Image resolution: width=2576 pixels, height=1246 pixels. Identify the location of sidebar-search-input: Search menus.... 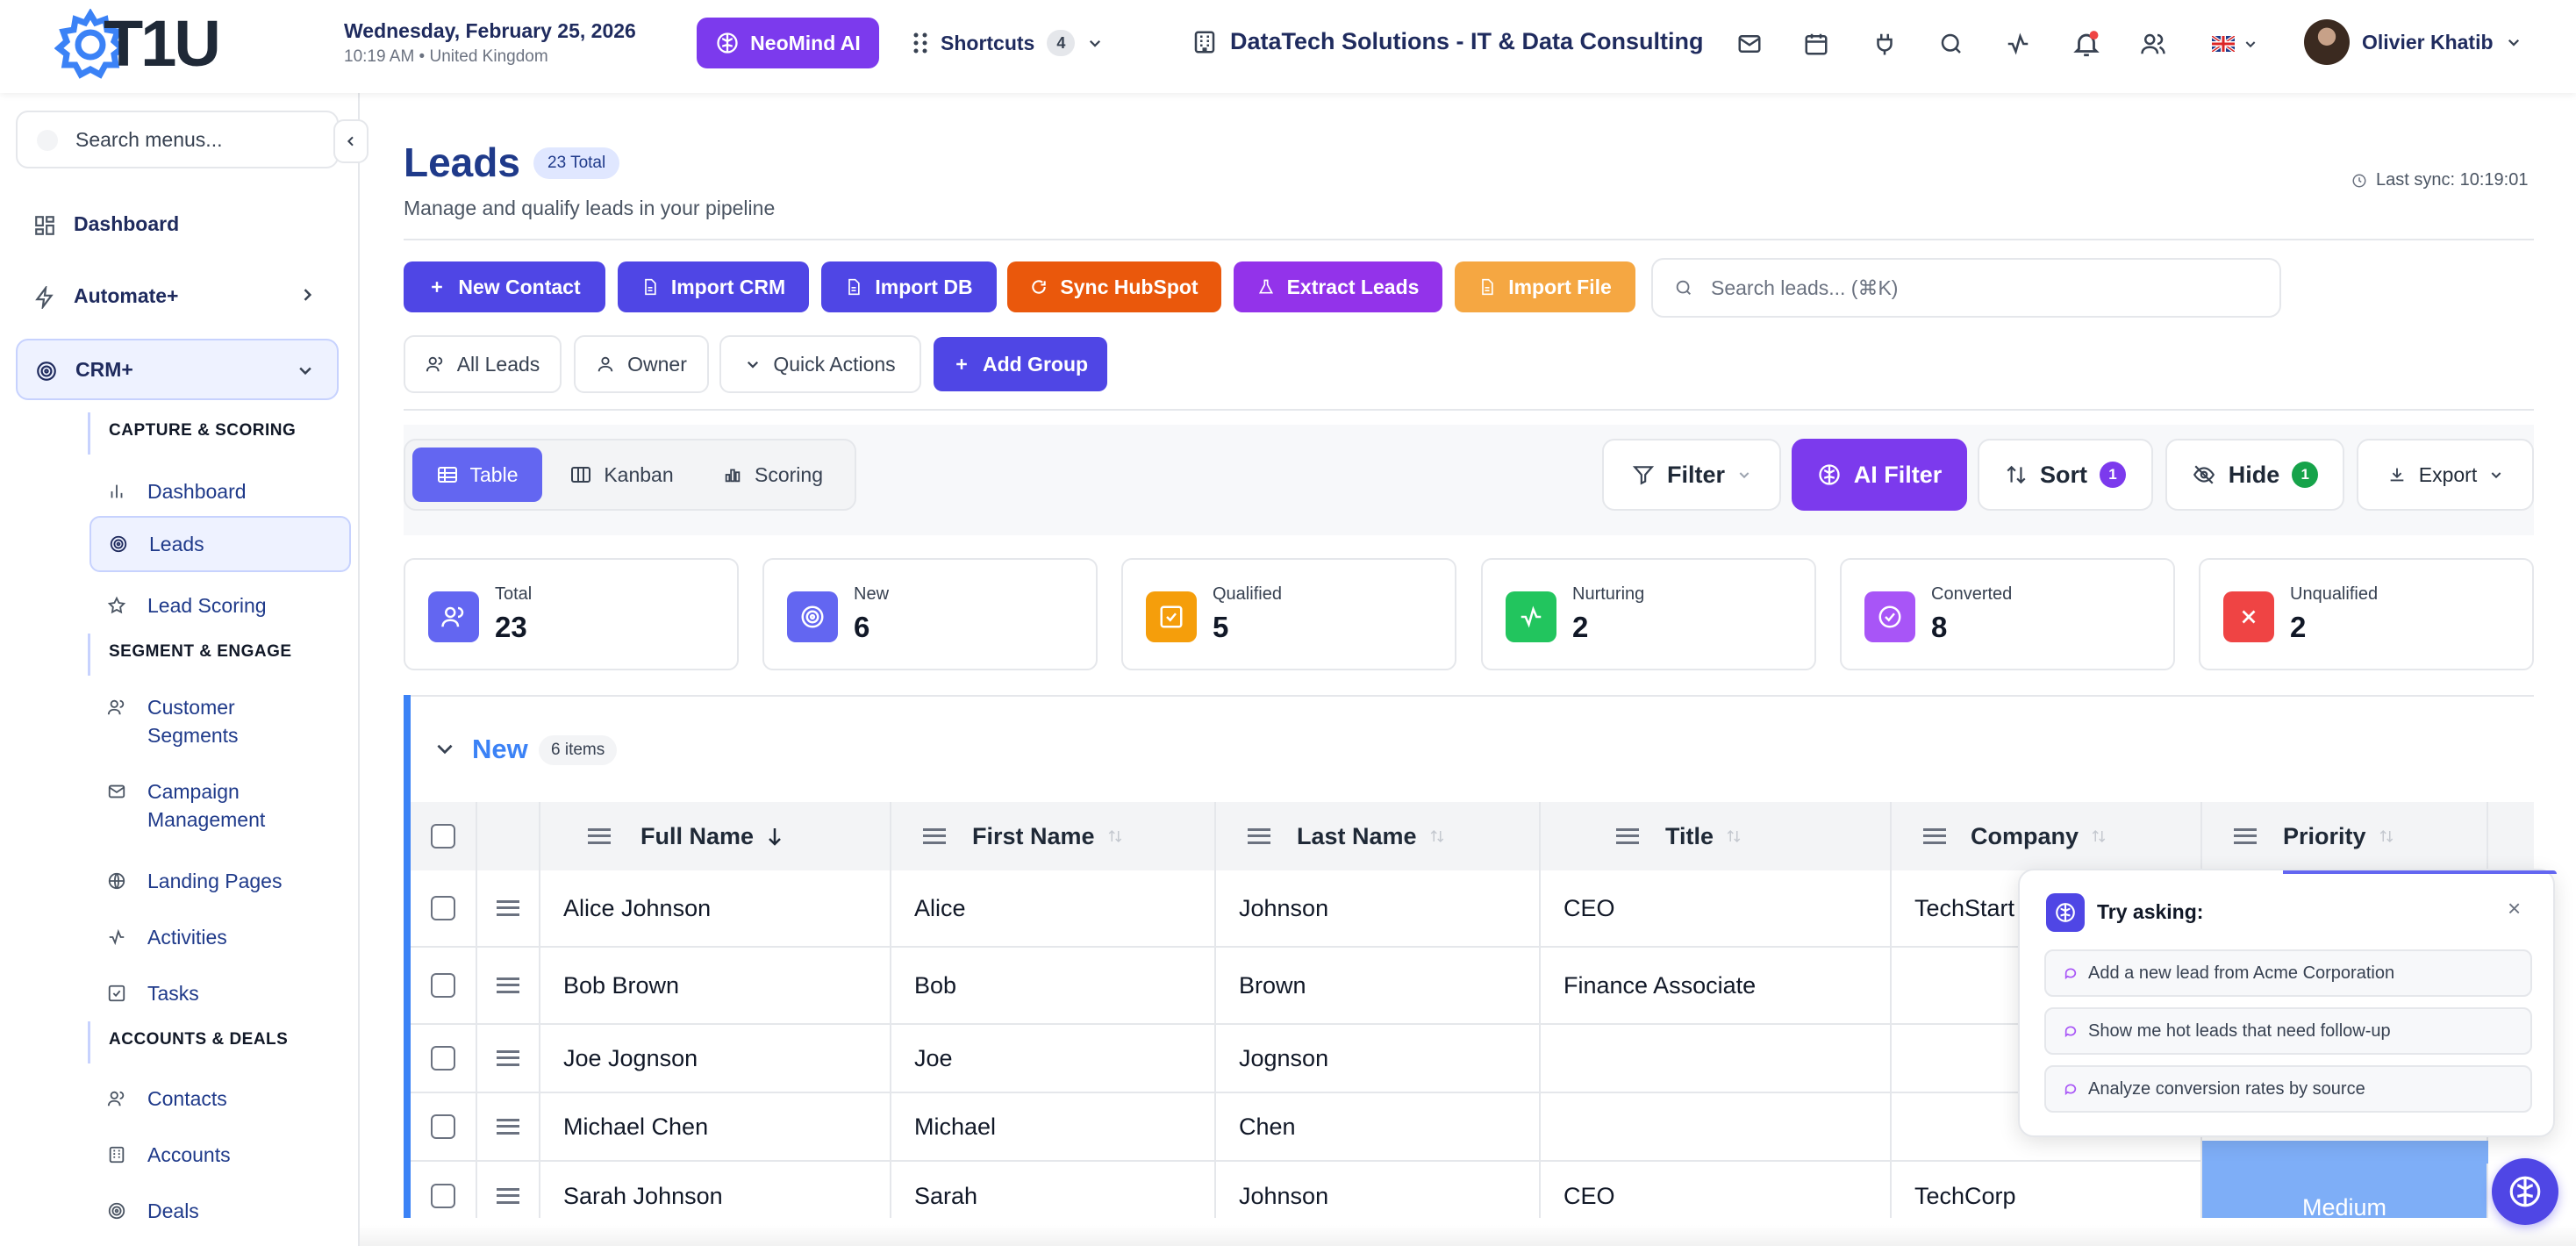
(177, 139).